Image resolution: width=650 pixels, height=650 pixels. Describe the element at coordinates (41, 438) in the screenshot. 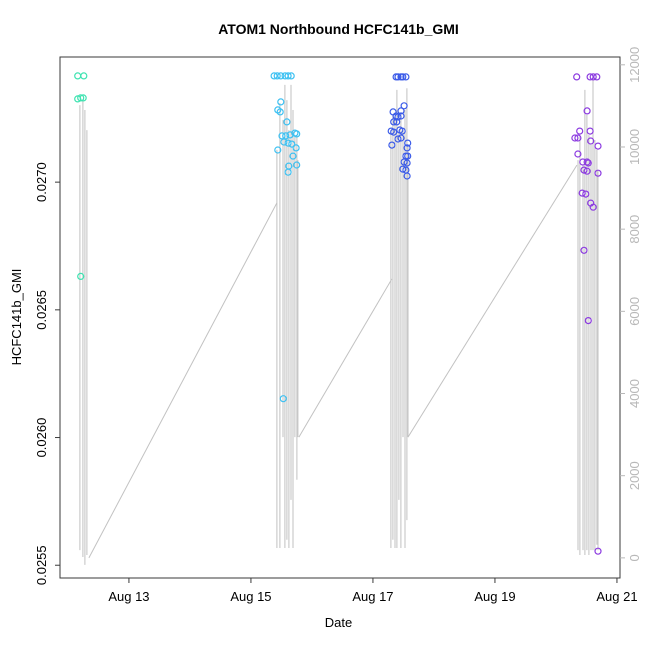

I see `y-left-tick-label: 0.0260` at that location.